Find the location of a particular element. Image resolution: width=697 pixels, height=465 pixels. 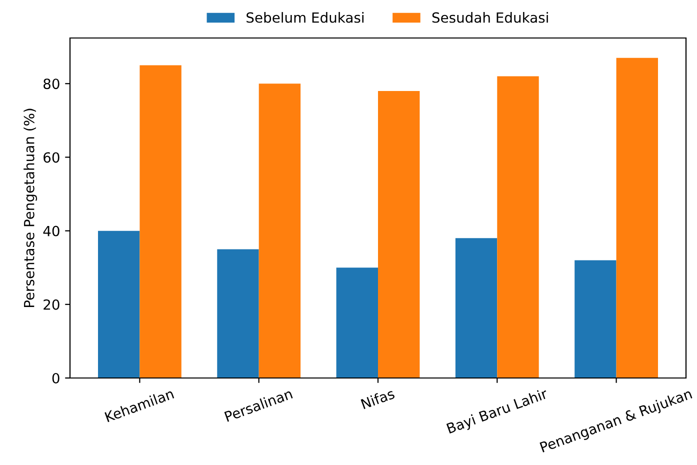

y-tick-label: 40 is located at coordinates (51, 231).